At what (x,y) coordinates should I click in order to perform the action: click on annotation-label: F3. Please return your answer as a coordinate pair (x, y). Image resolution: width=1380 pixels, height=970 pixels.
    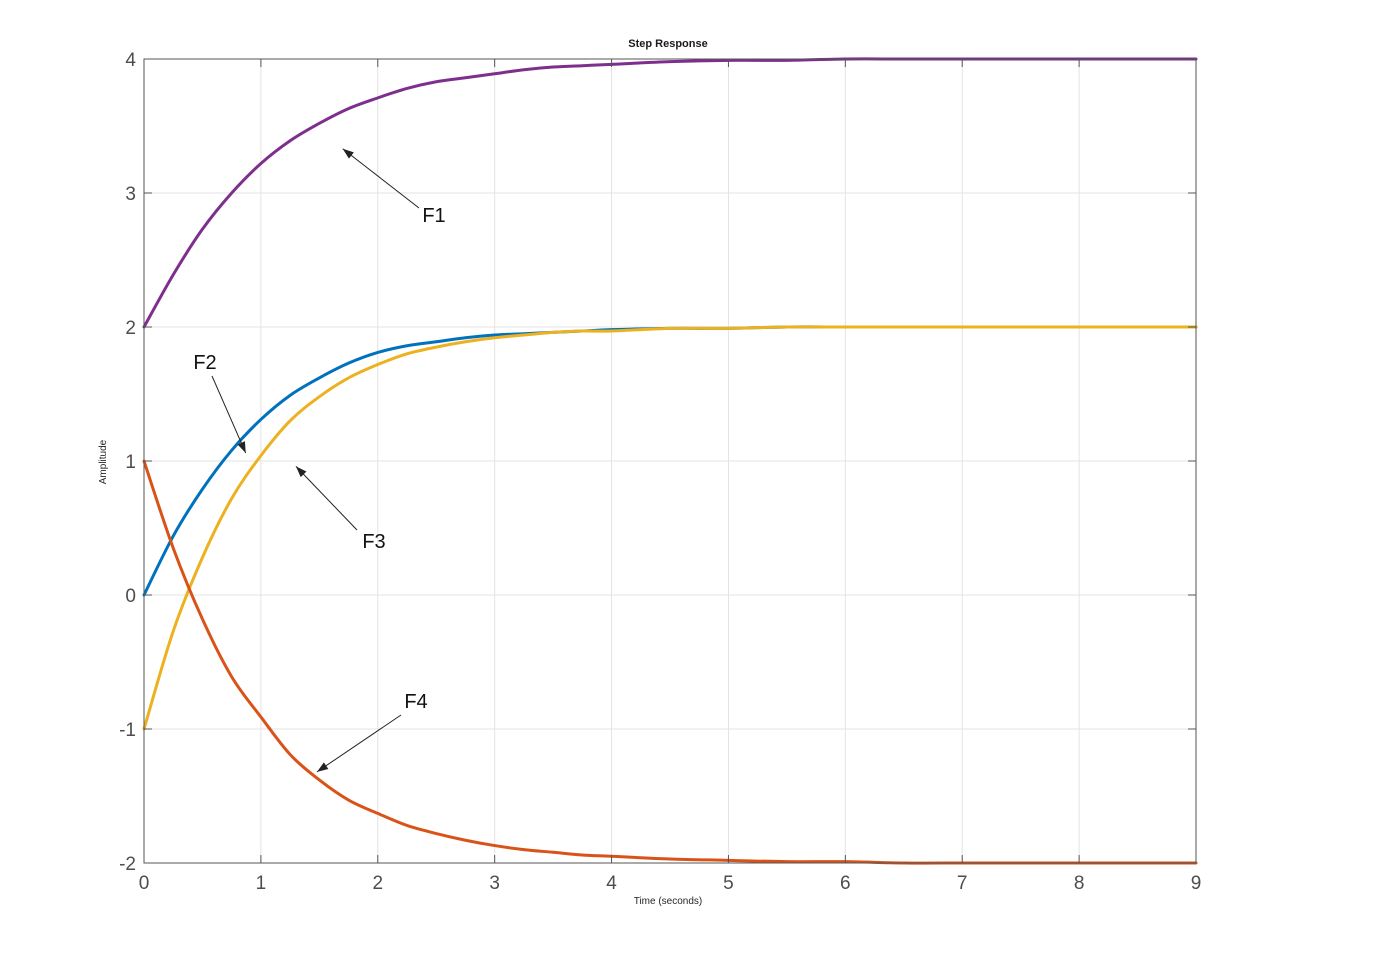
    Looking at the image, I should click on (373, 542).